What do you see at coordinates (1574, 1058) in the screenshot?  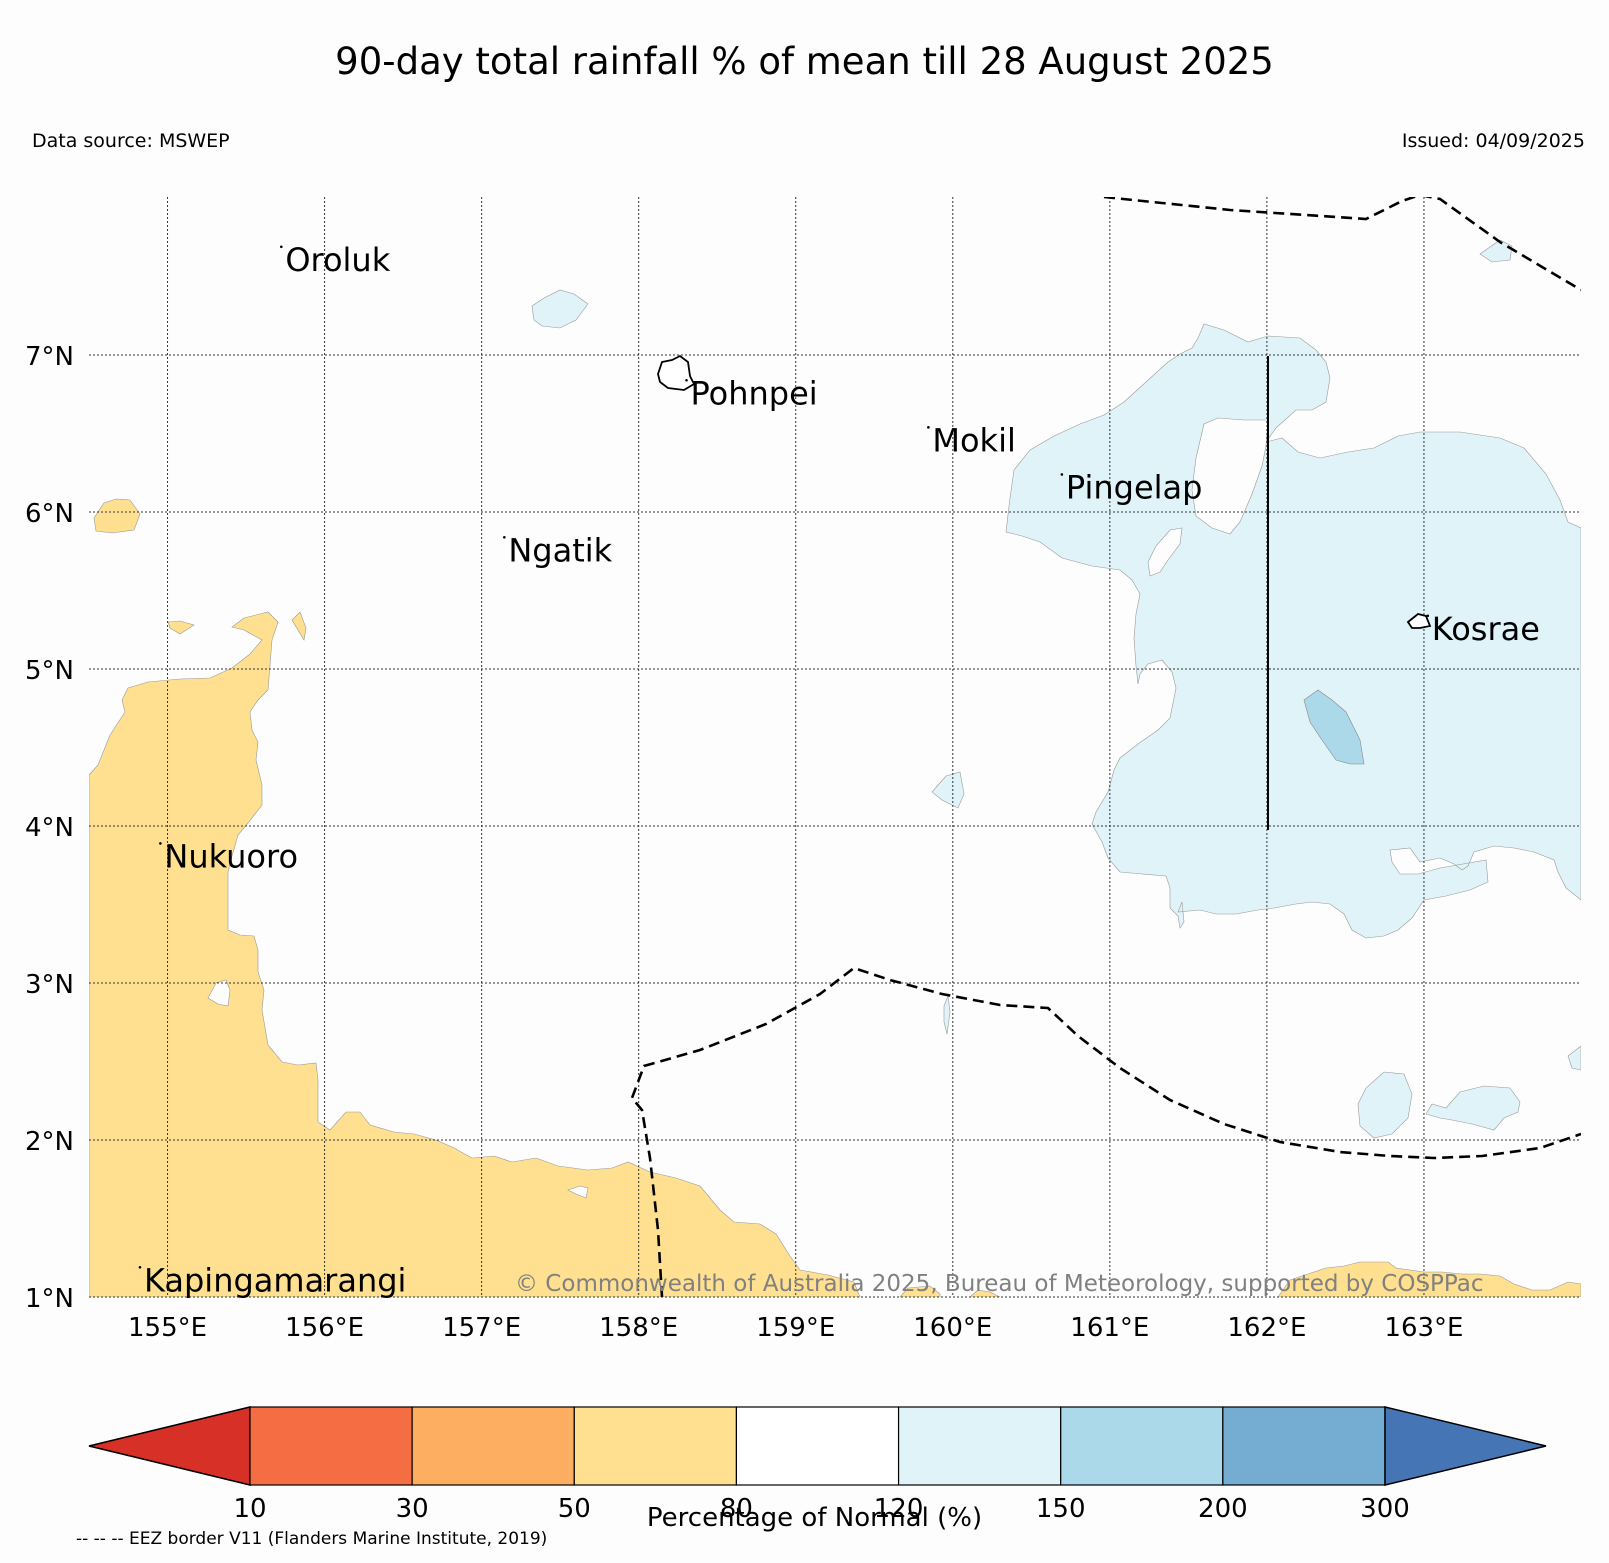 I see `wet-patch-east-edge` at bounding box center [1574, 1058].